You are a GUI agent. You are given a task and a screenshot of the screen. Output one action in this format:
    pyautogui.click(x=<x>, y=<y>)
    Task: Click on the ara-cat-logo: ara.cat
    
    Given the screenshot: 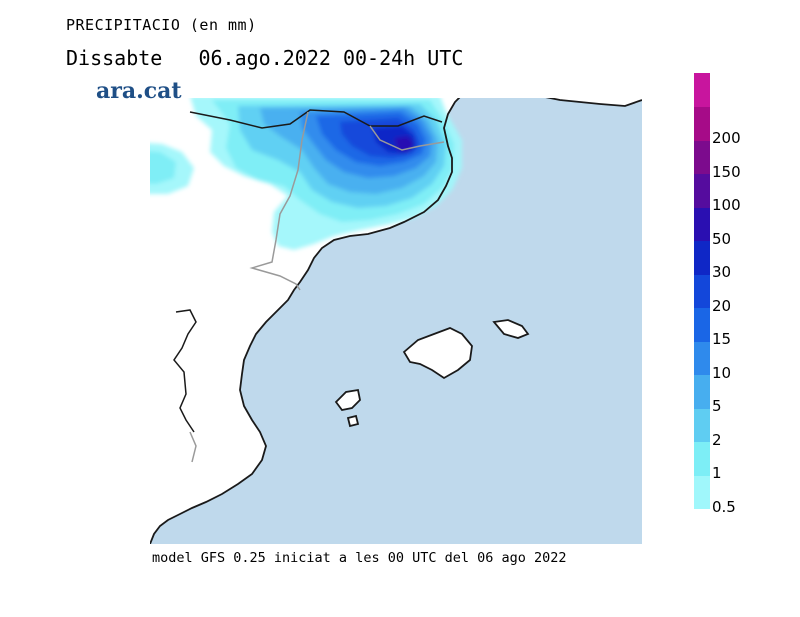 What is the action you would take?
    pyautogui.click(x=139, y=91)
    